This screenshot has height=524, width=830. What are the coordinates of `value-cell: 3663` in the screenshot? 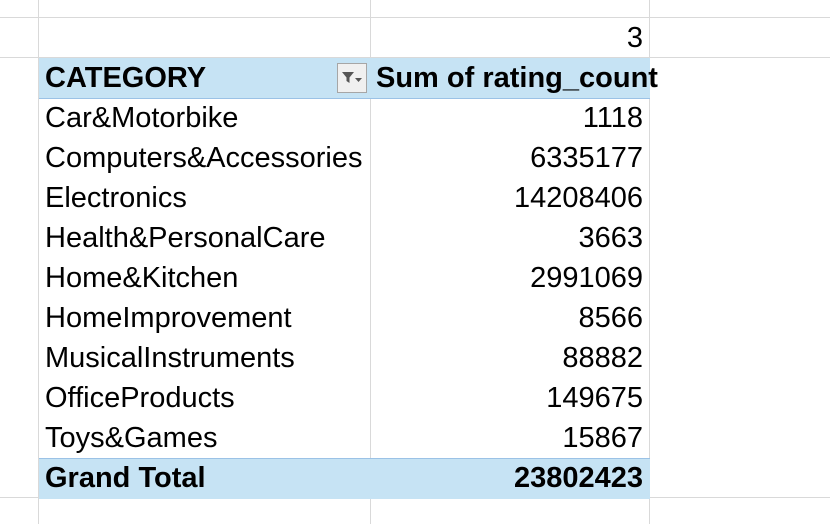 It's located at (610, 238).